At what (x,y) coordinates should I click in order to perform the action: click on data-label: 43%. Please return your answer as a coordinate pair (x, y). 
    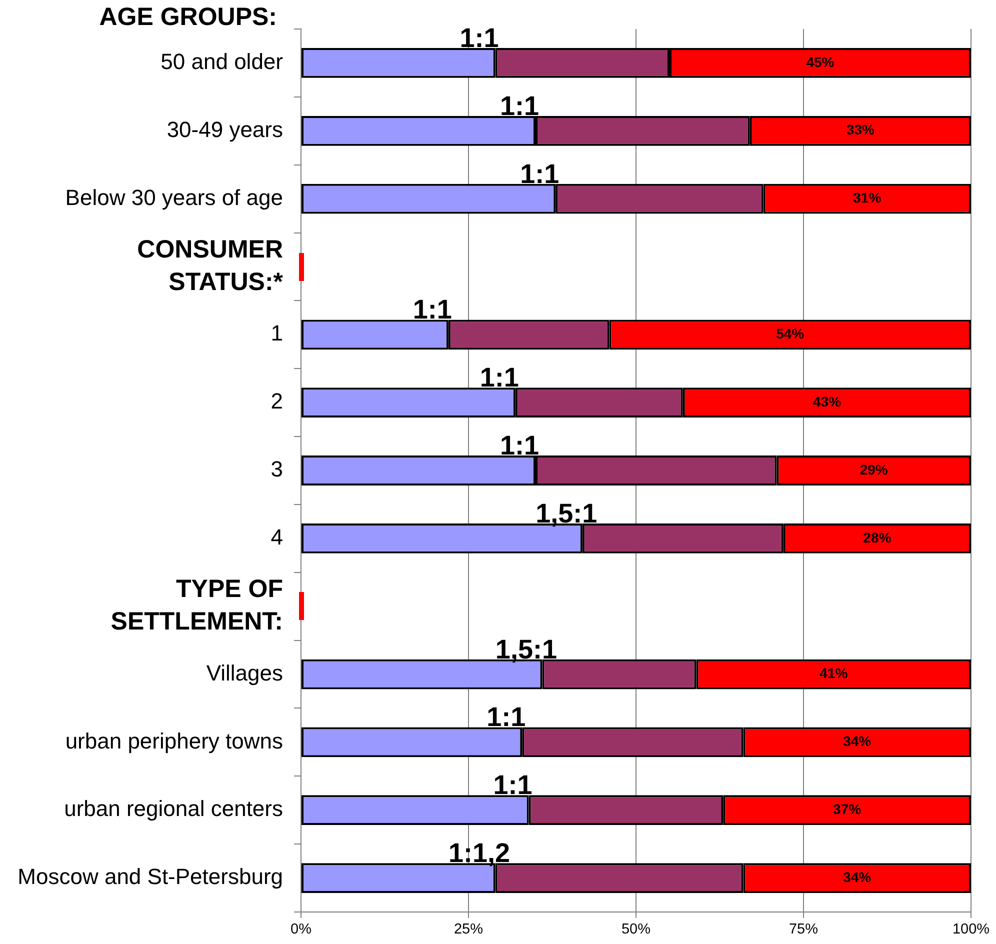
    Looking at the image, I should click on (827, 401).